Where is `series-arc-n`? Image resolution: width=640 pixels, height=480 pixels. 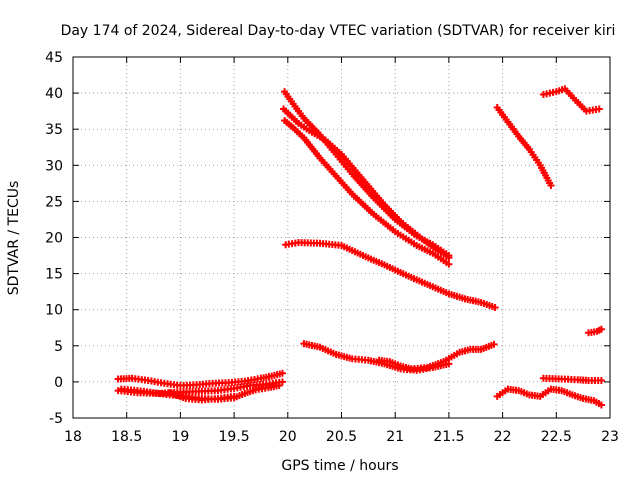 series-arc-n is located at coordinates (549, 397).